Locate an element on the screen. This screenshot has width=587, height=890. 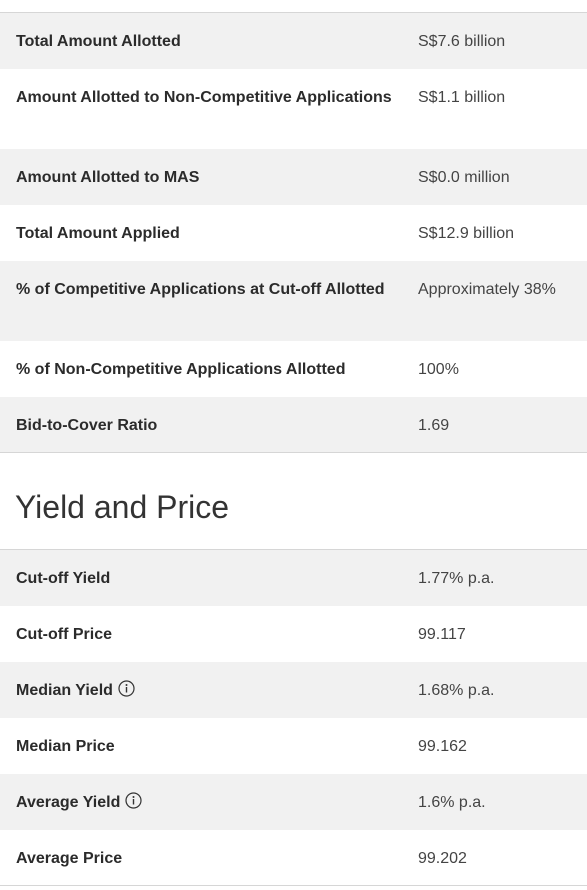
table-row: Average Yield 1.6% p.a. is located at coordinates (293, 802).